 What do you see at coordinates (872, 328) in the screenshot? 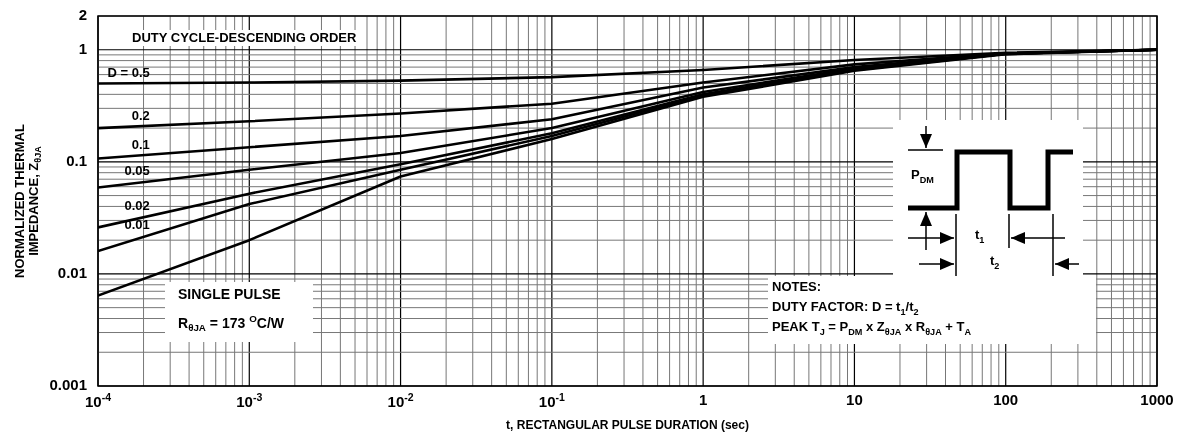
I see `text: PEAK T$_{J}$ = P$_{DM}$ x Z$_{θJA}$ x R$_{θJA}$ + T$_{A}$` at bounding box center [872, 328].